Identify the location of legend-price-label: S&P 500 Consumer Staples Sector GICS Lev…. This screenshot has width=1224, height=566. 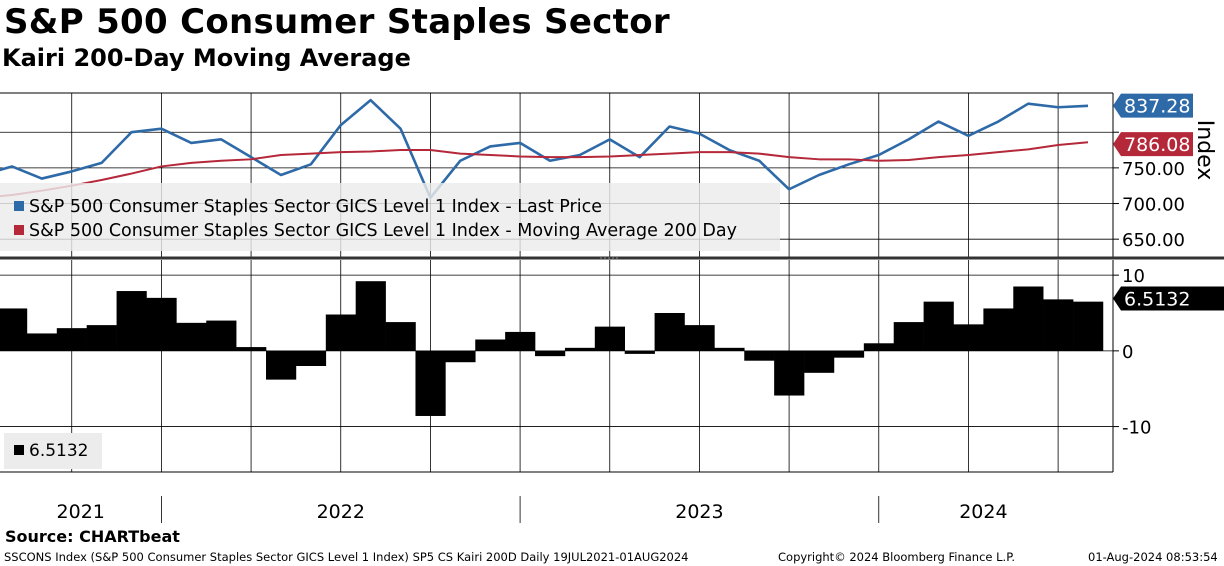
(315, 207).